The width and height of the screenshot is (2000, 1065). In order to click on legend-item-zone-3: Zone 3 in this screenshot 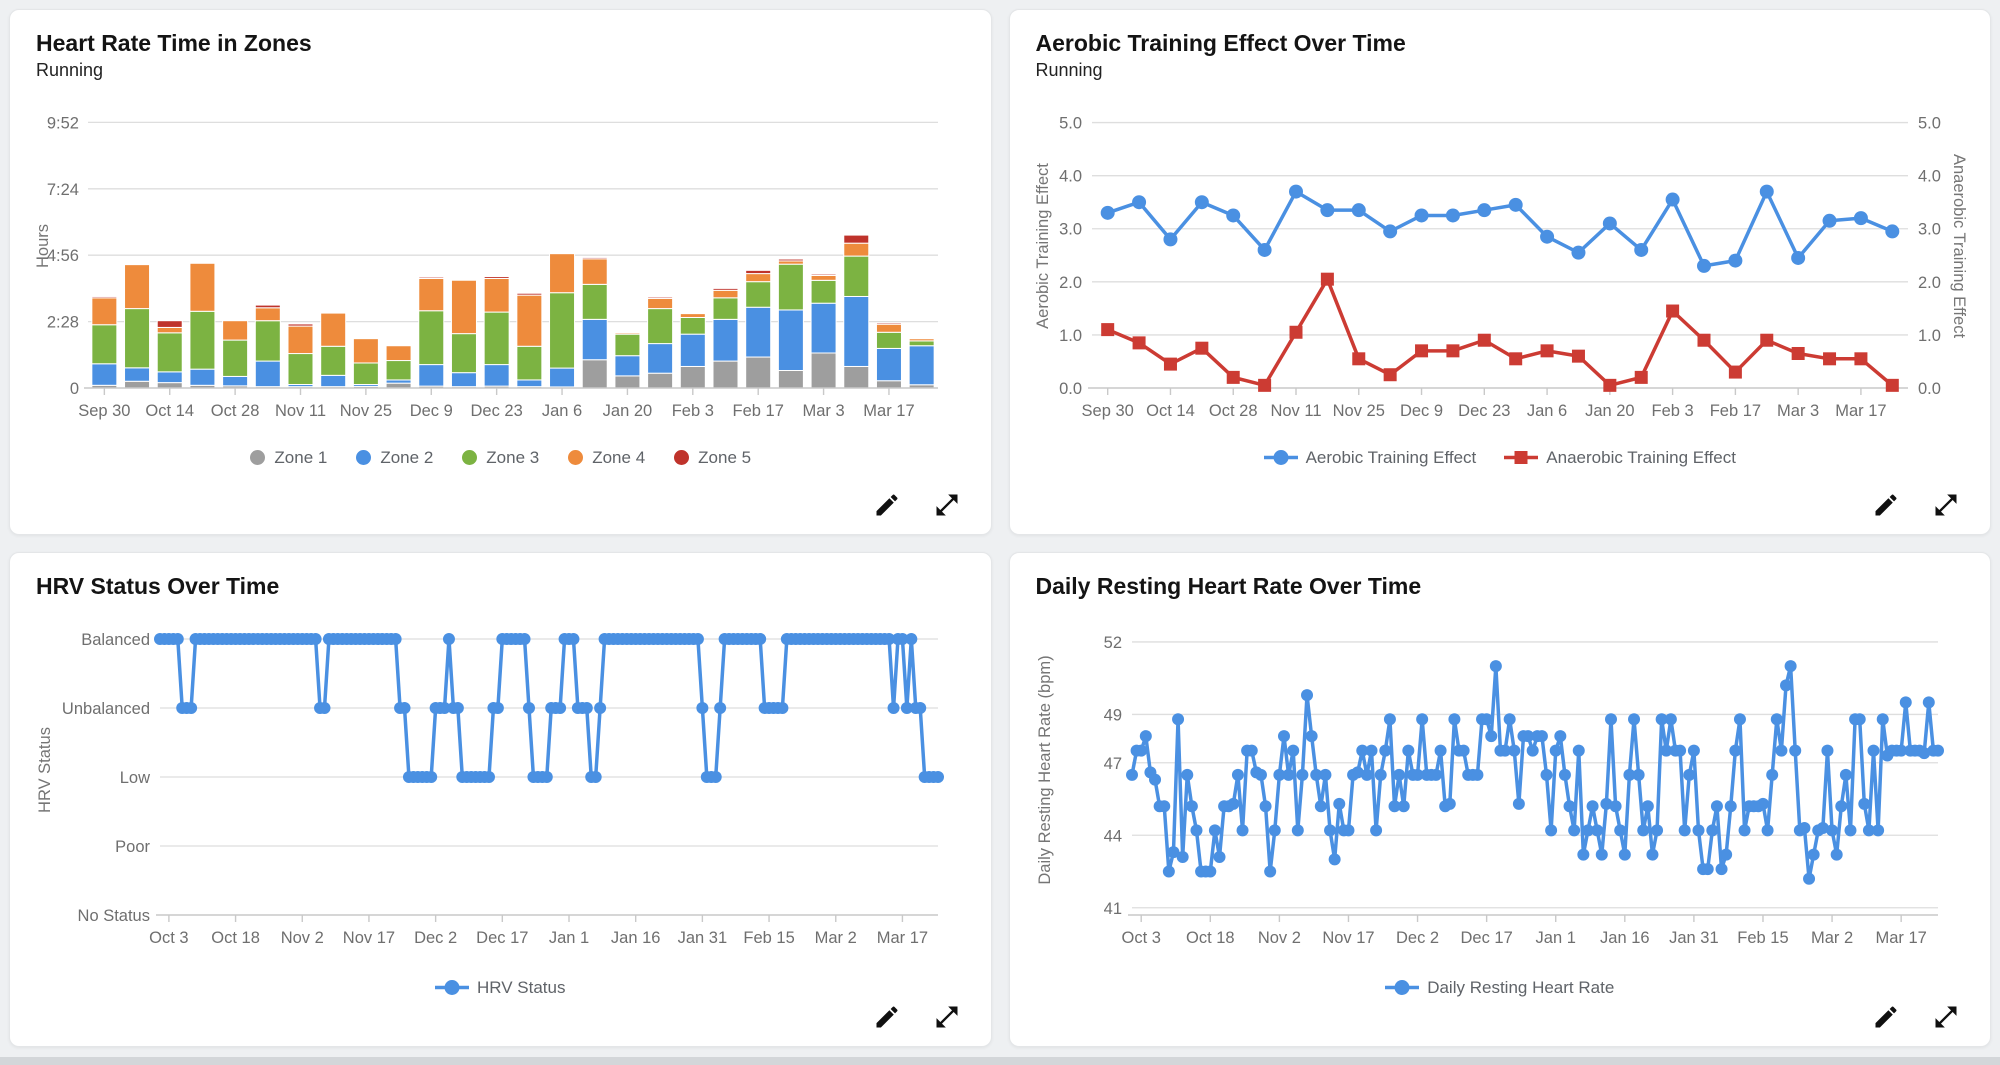, I will do `click(500, 458)`.